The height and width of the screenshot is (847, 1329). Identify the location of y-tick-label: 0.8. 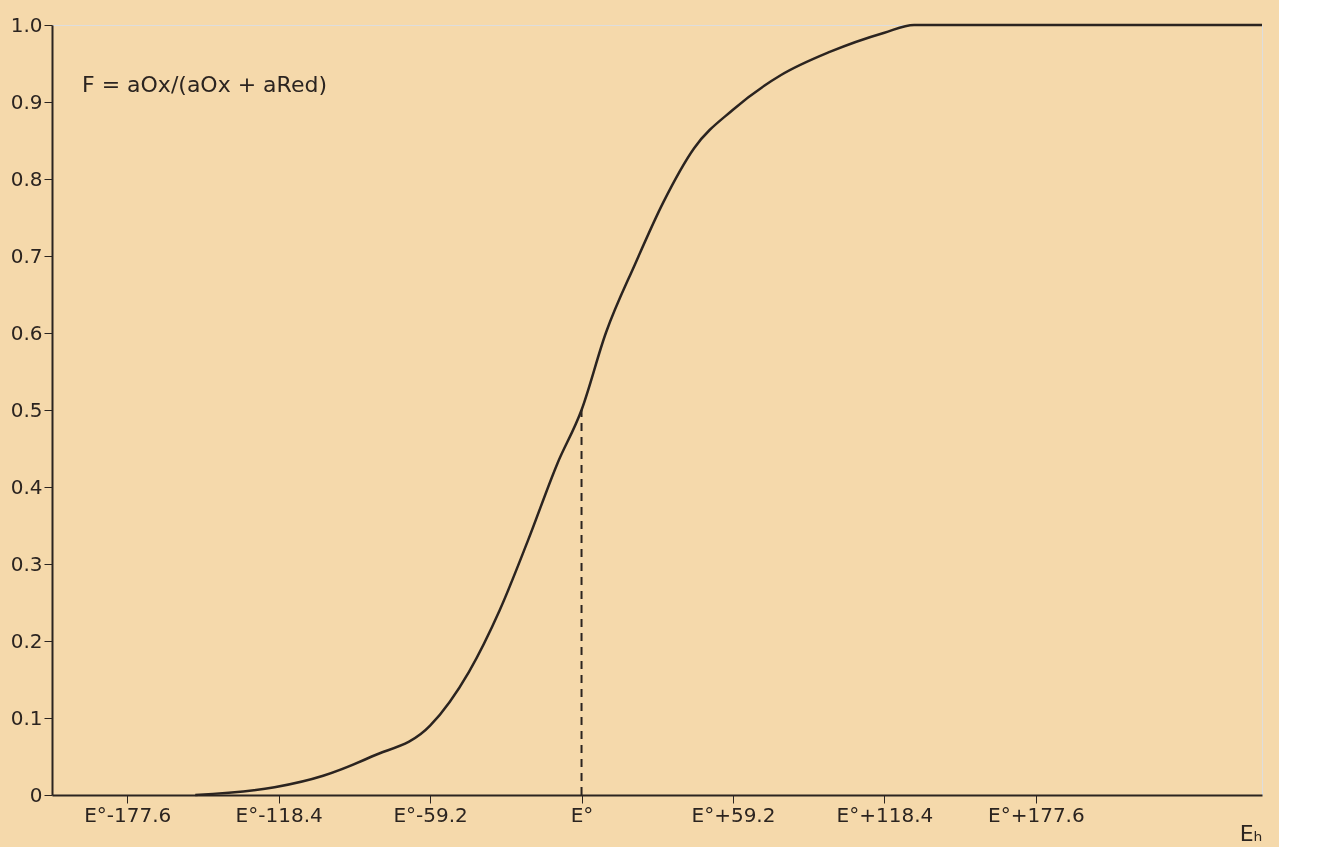
(26, 178).